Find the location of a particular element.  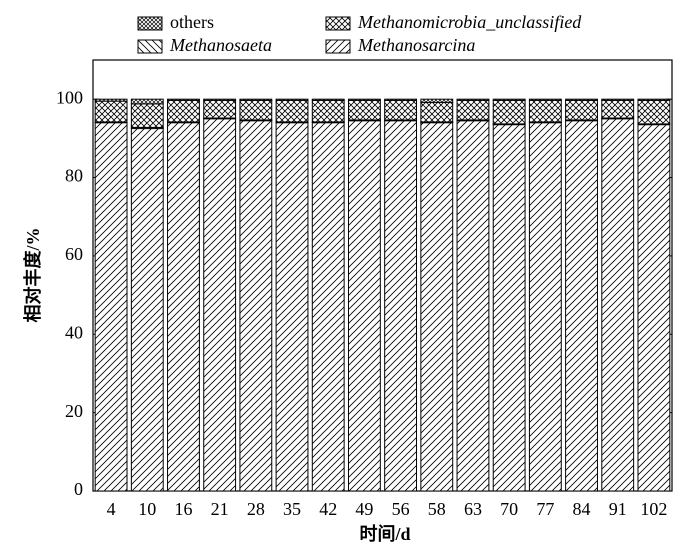

x-tick-label: 4 is located at coordinates (111, 509).